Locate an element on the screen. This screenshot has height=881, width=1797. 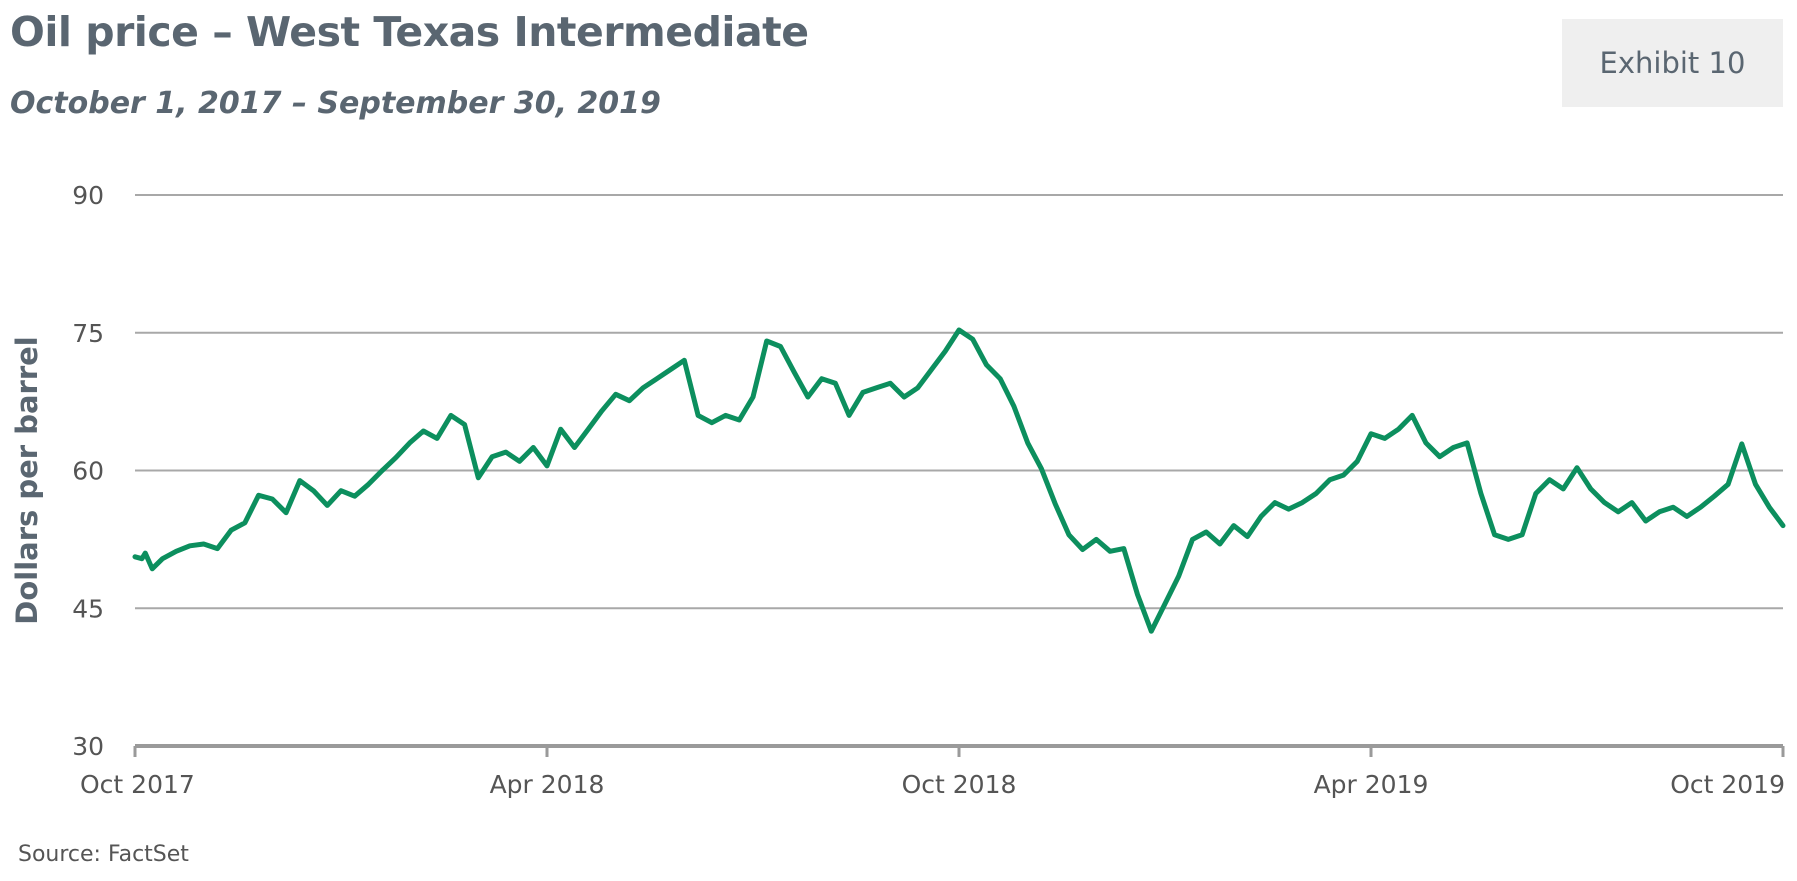
x-tick-label-2: Oct 2018 is located at coordinates (959, 784).